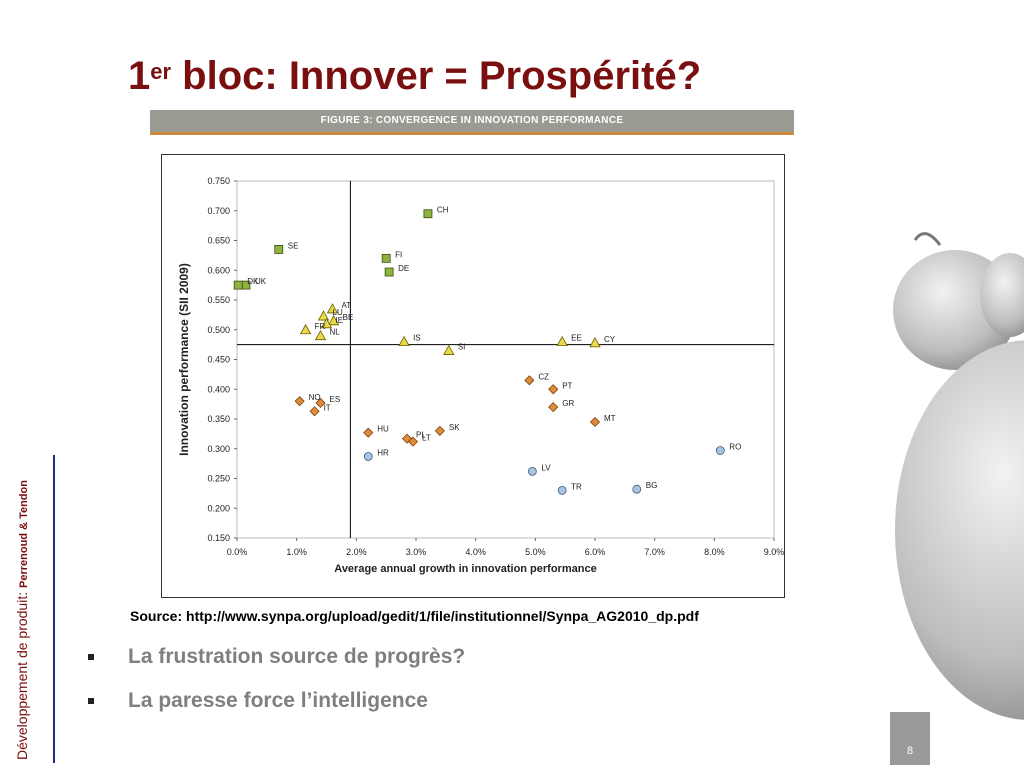  I want to click on slide-title: 1er bloc: Innover = Prospérité?, so click(415, 76).